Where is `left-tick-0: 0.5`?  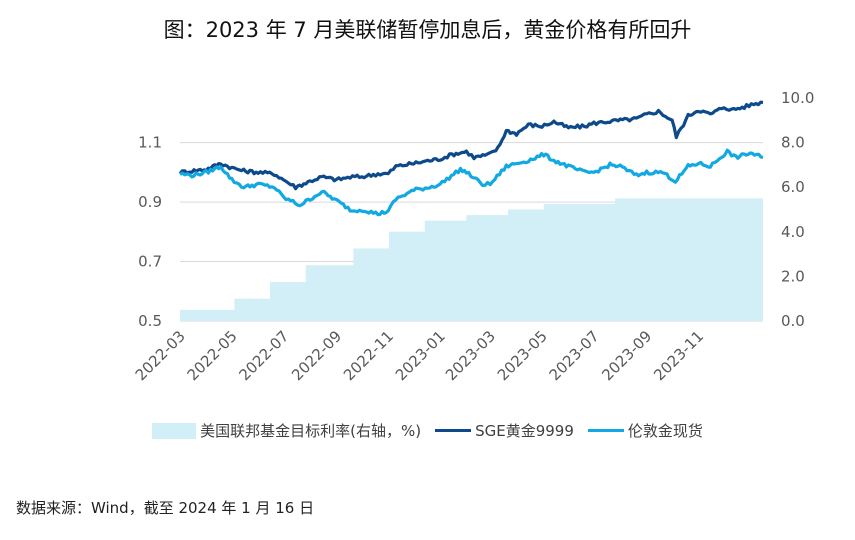
left-tick-0: 0.5 is located at coordinates (150, 321).